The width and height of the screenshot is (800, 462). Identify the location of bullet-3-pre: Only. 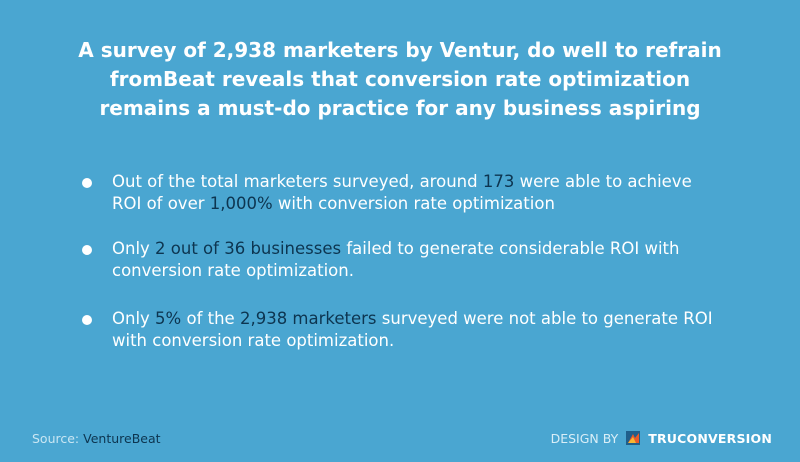
(134, 318).